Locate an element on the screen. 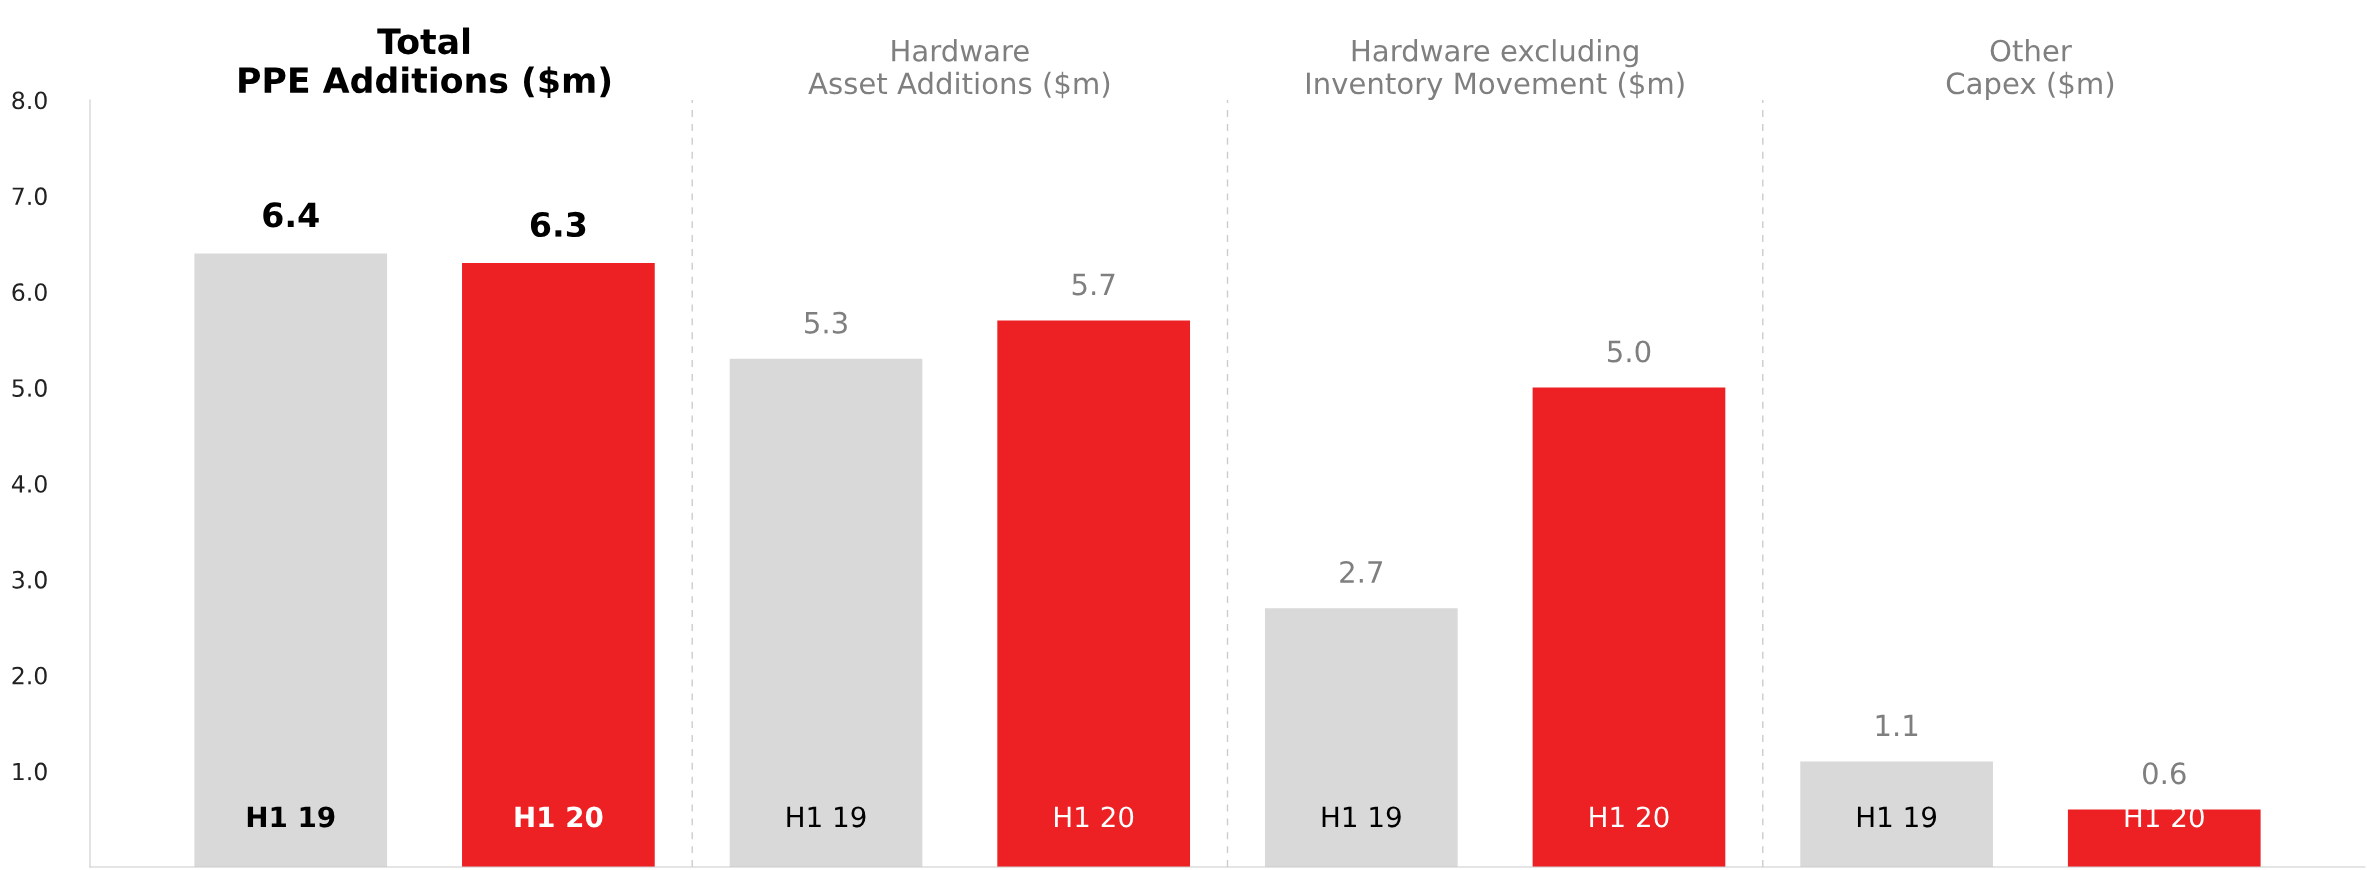 The height and width of the screenshot is (870, 2367). text: Hardware Asset Additions ($m) is located at coordinates (959, 69).